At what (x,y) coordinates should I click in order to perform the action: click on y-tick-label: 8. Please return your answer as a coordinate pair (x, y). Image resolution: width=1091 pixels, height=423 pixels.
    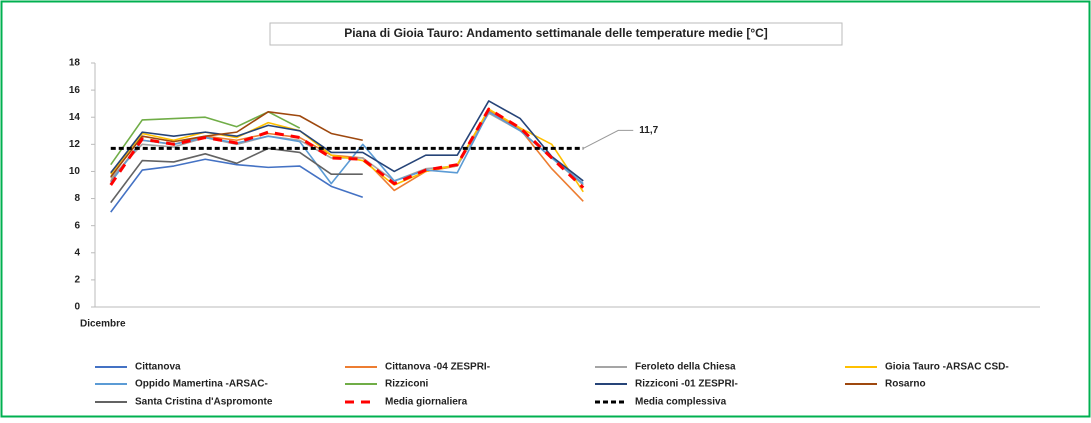
    Looking at the image, I should click on (77, 198).